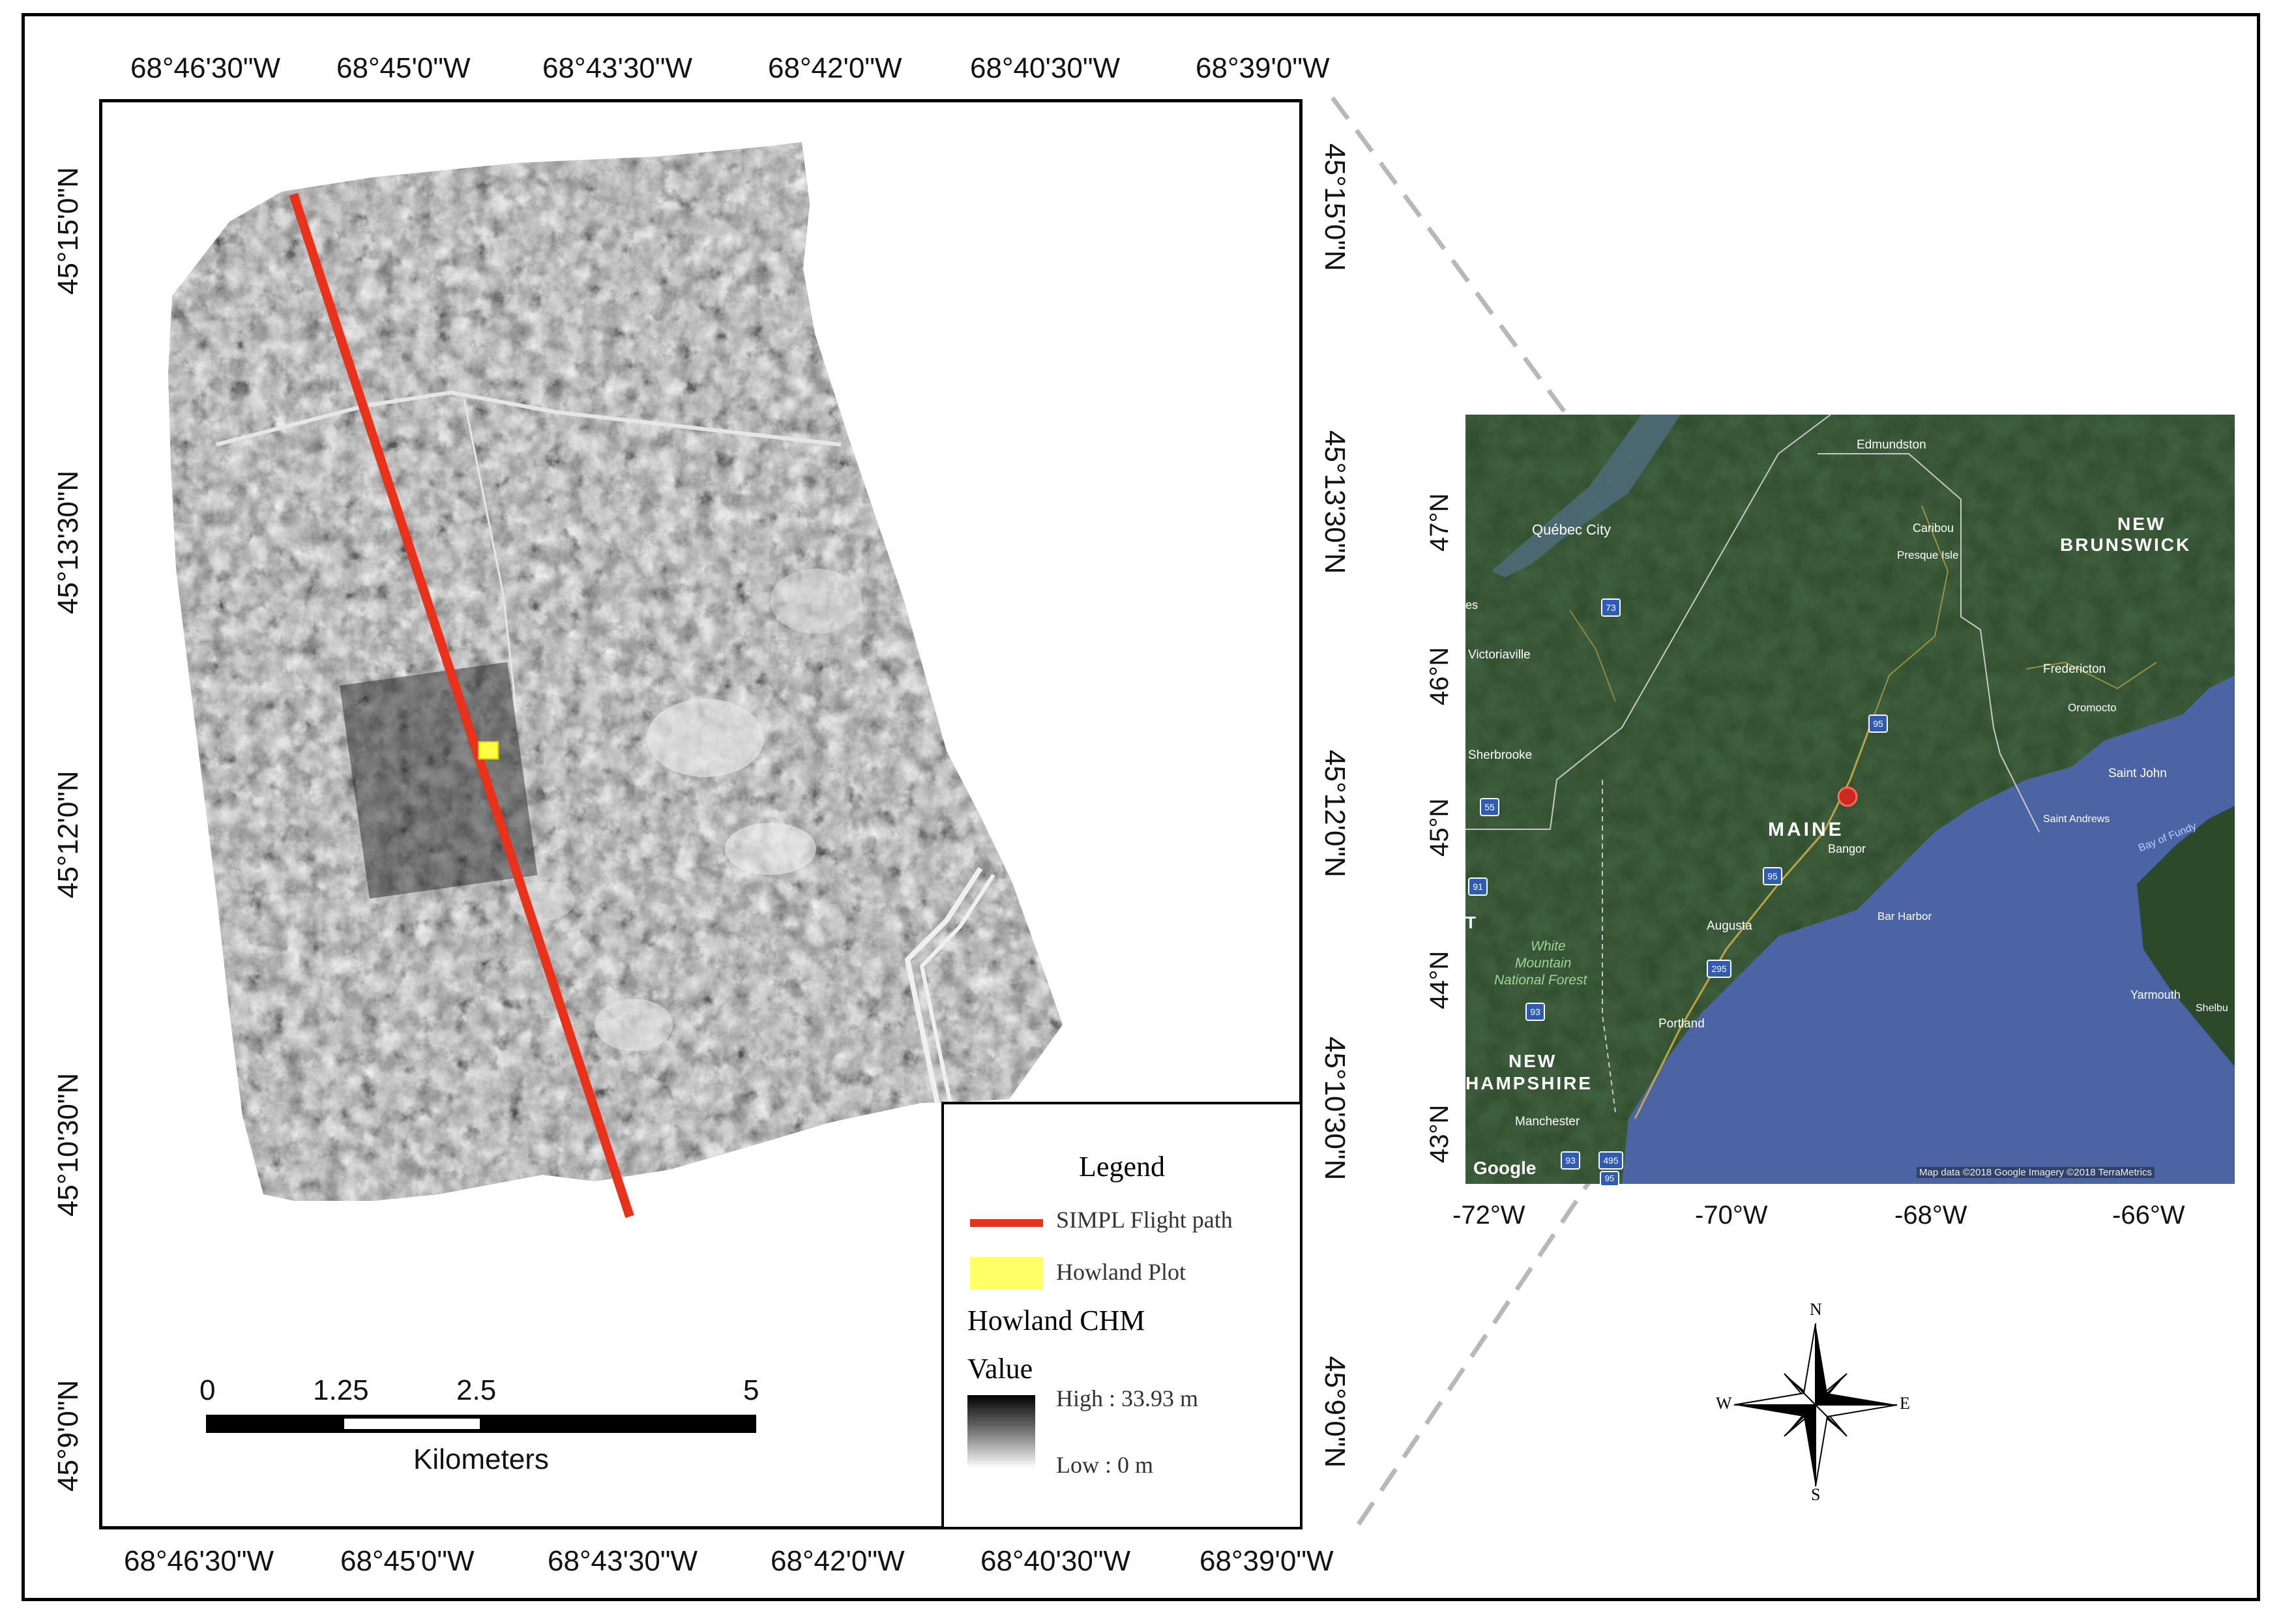 The width and height of the screenshot is (2296, 1622). What do you see at coordinates (1548, 947) in the screenshot?
I see `place-label: White` at bounding box center [1548, 947].